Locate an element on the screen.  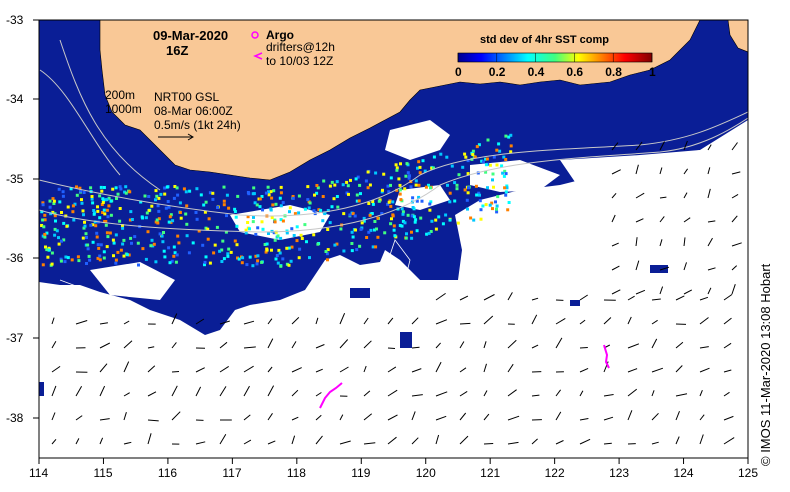
lon-tick-label: 117 is located at coordinates (232, 473).